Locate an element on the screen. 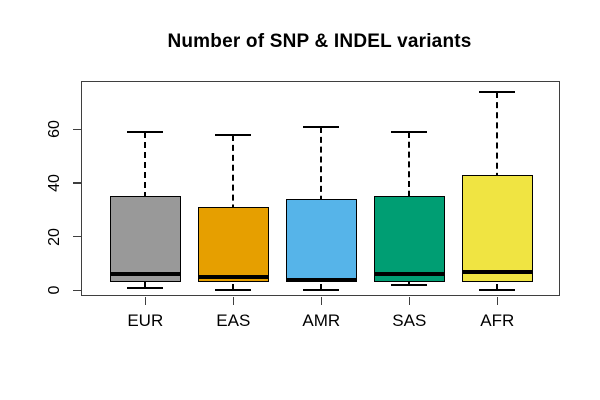 The height and width of the screenshot is (400, 600). box-eur is located at coordinates (145, 239).